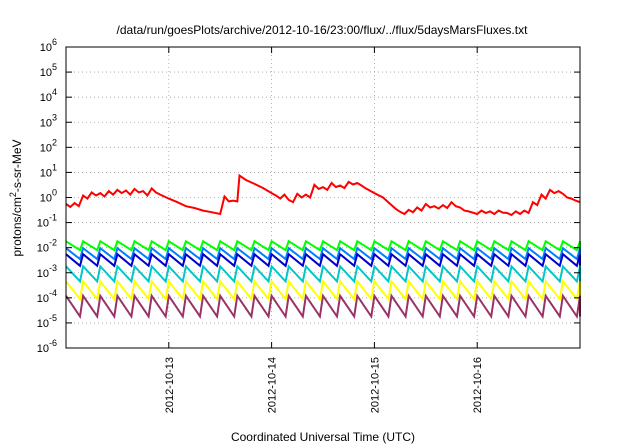 The height and width of the screenshot is (448, 640). Describe the element at coordinates (53, 268) in the screenshot. I see `y-tick-exponent: -3` at that location.